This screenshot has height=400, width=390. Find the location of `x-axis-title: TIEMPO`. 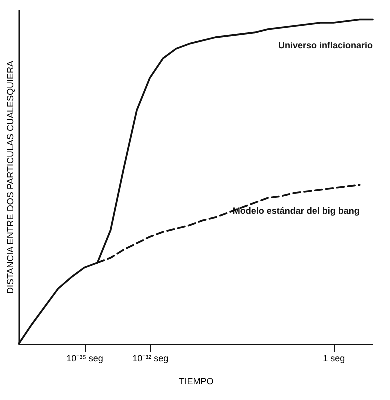

x-axis-title: TIEMPO is located at coordinates (196, 381).